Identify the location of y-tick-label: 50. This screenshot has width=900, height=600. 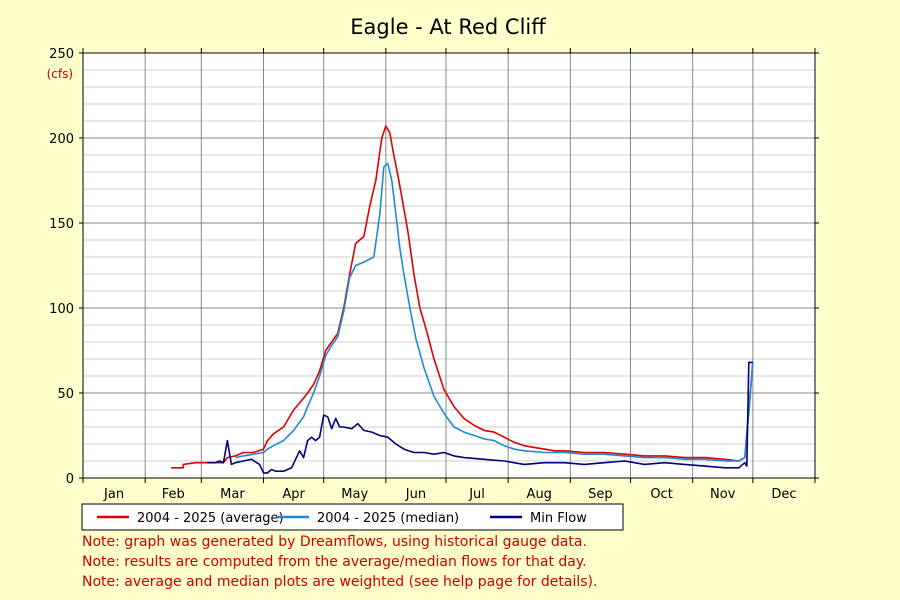
(65, 394).